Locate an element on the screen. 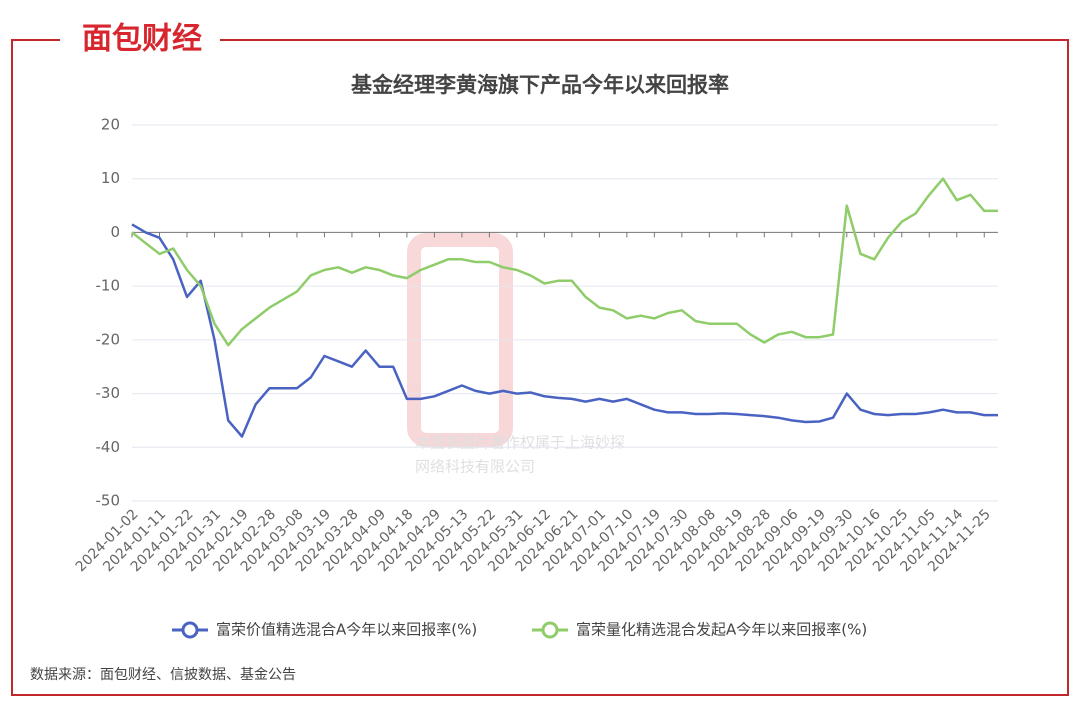 This screenshot has height=712, width=1080. source: 数据来源：面包财经、信披数据、基金公告 is located at coordinates (163, 674).